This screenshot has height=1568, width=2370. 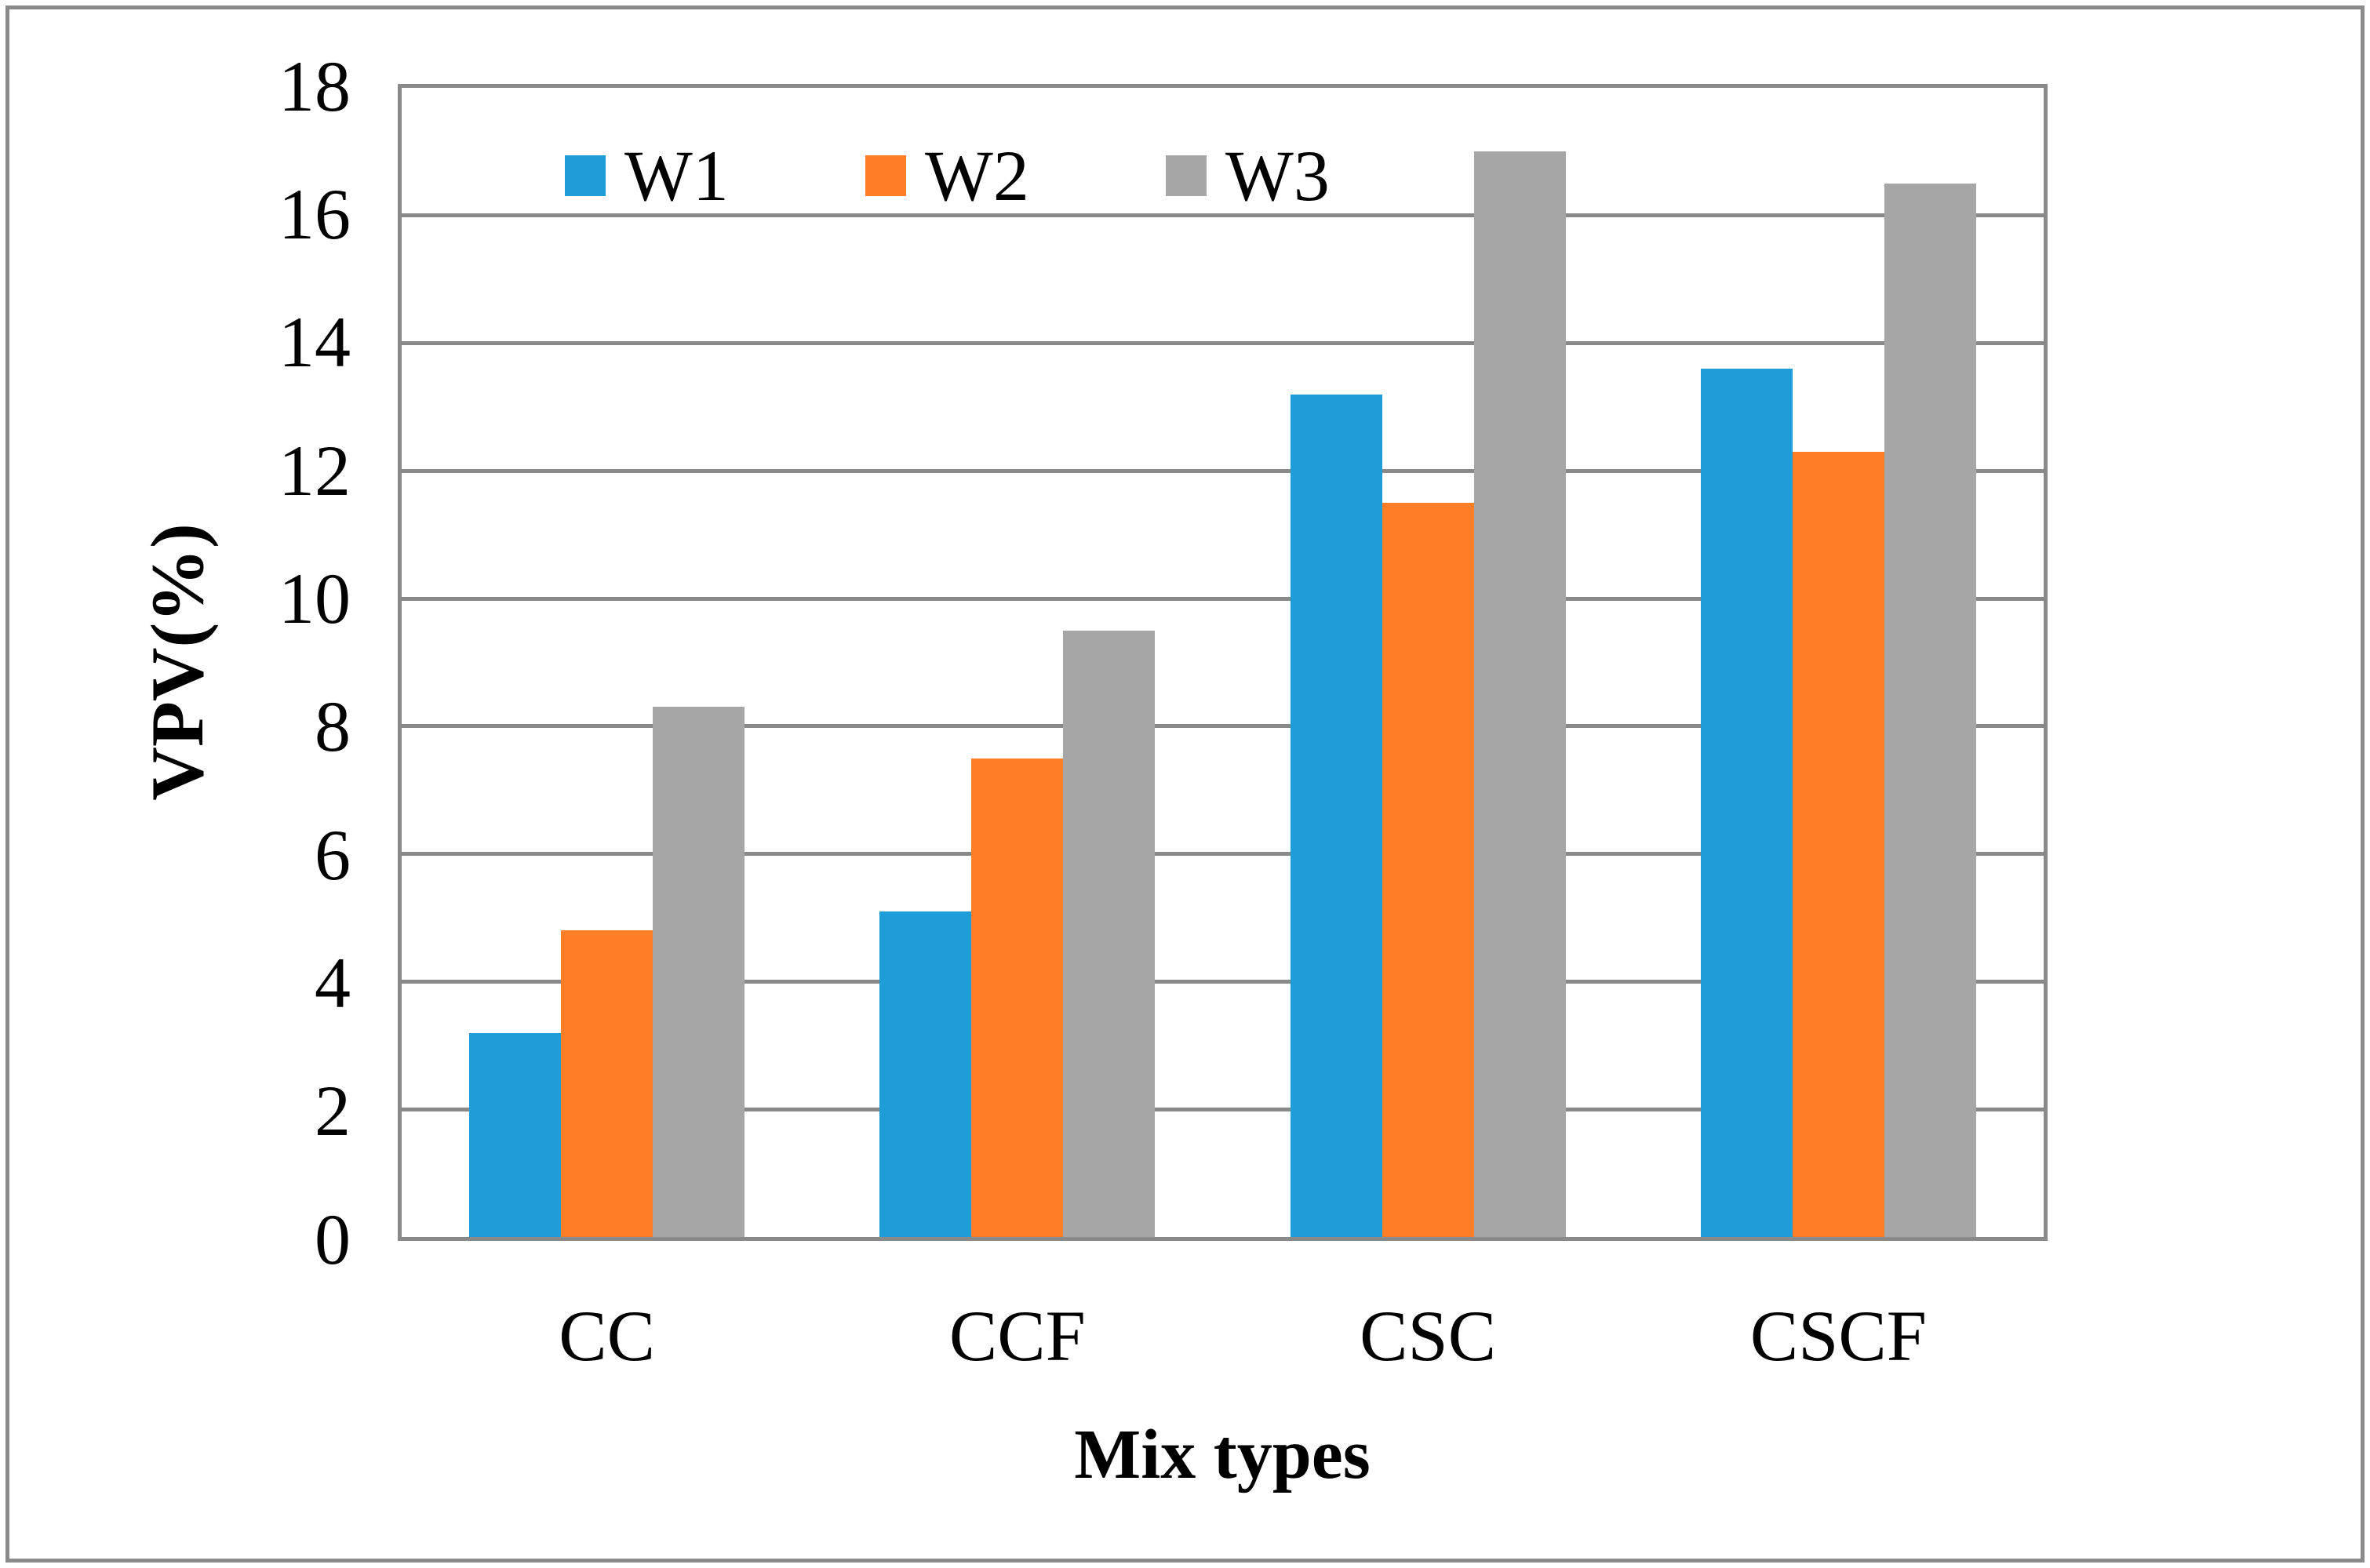 I want to click on legend-label-w2: W2, so click(x=977, y=176).